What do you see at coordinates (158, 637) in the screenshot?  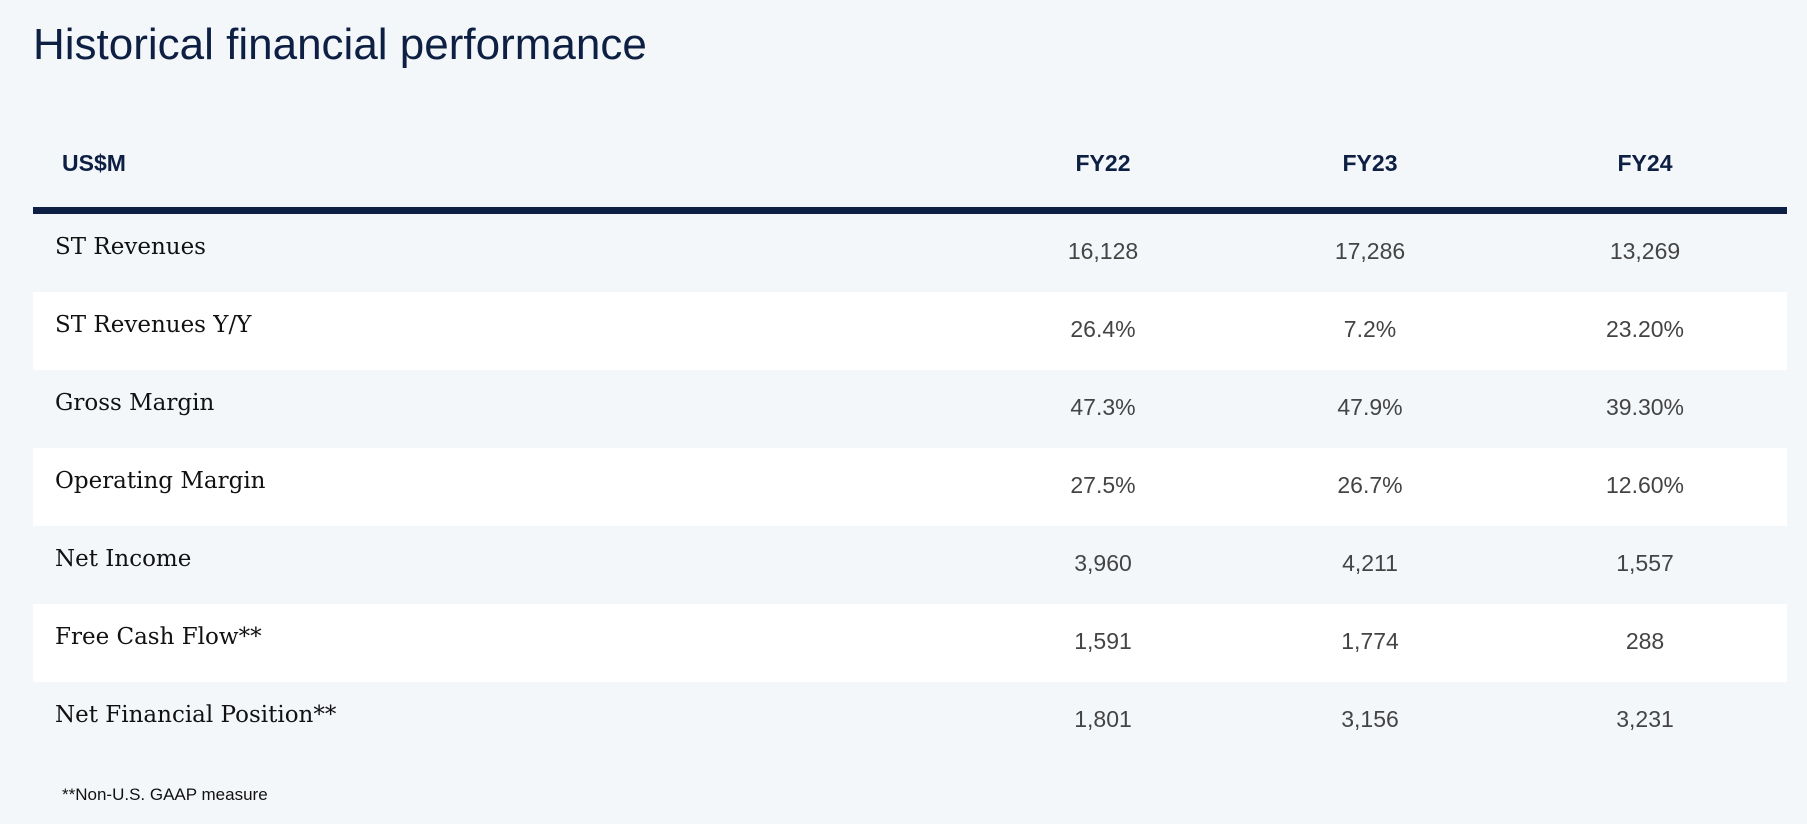 I see `row-label: Free Cash Flow**` at bounding box center [158, 637].